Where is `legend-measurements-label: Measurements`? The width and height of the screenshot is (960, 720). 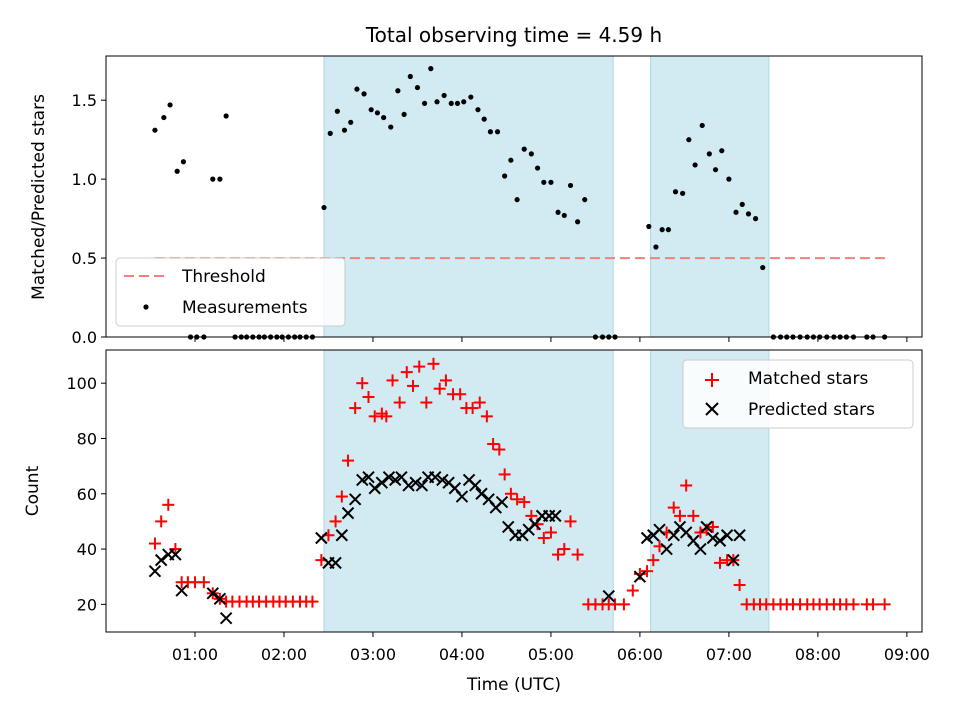 legend-measurements-label: Measurements is located at coordinates (245, 308).